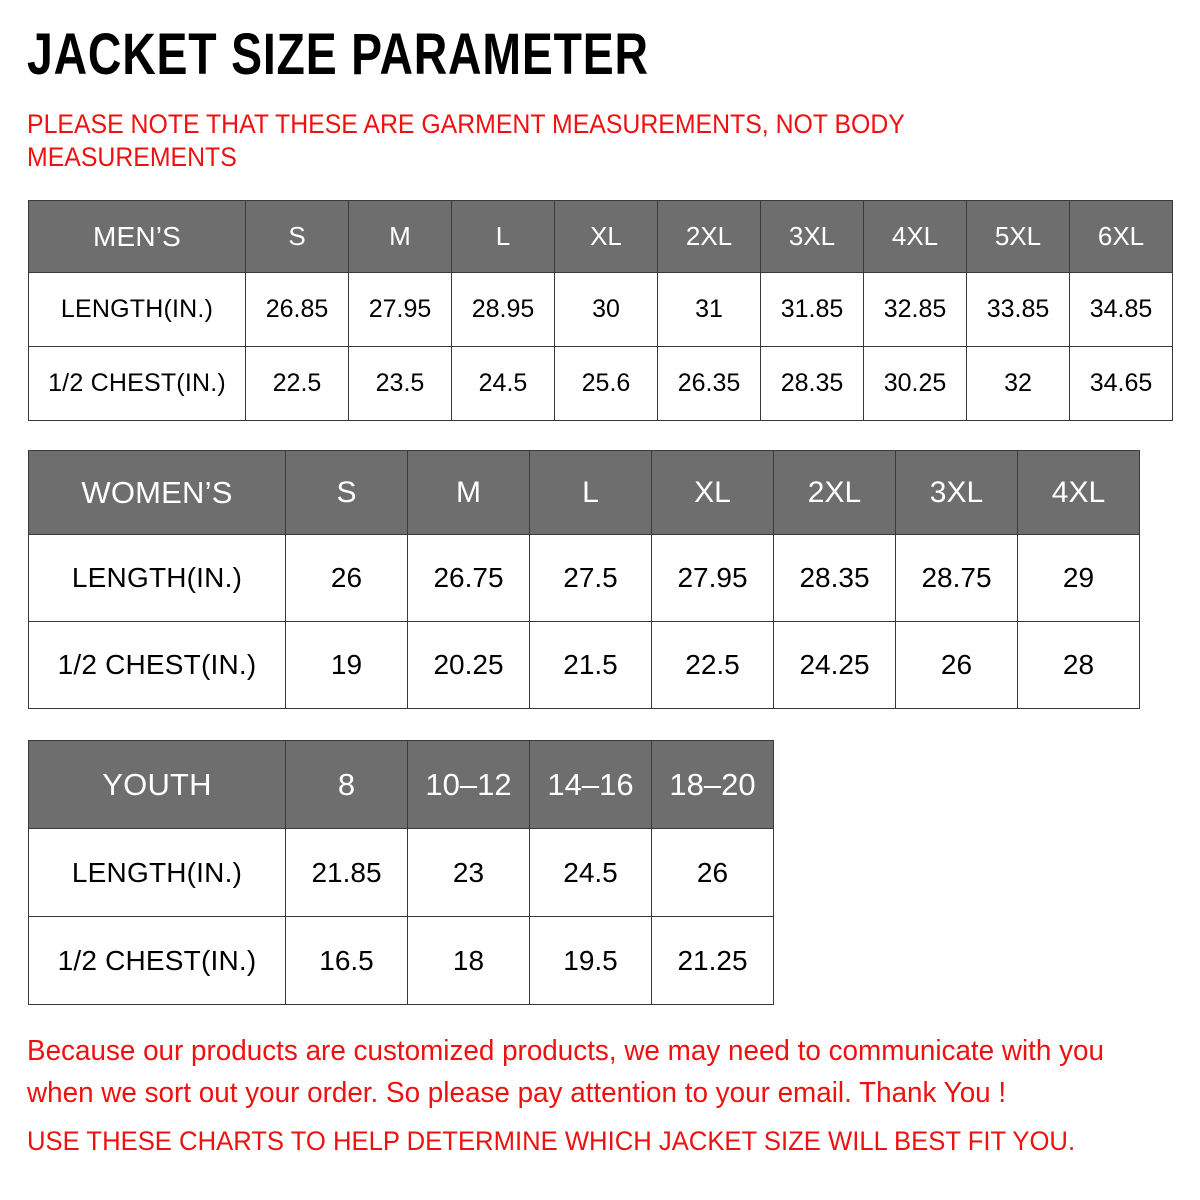 This screenshot has height=1200, width=1200. Describe the element at coordinates (346, 665) in the screenshot. I see `table-cell: 19` at that location.